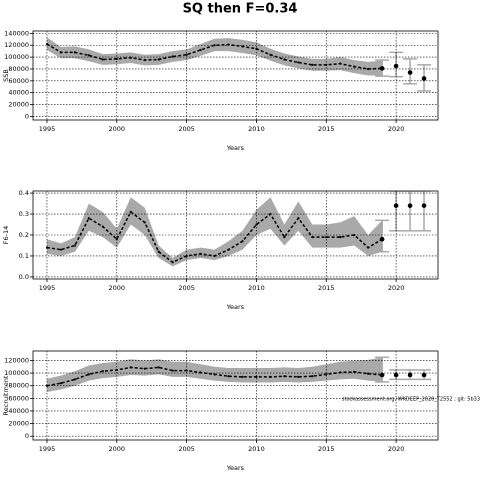  I want to click on y-tick-label: 0.0, so click(24, 277).